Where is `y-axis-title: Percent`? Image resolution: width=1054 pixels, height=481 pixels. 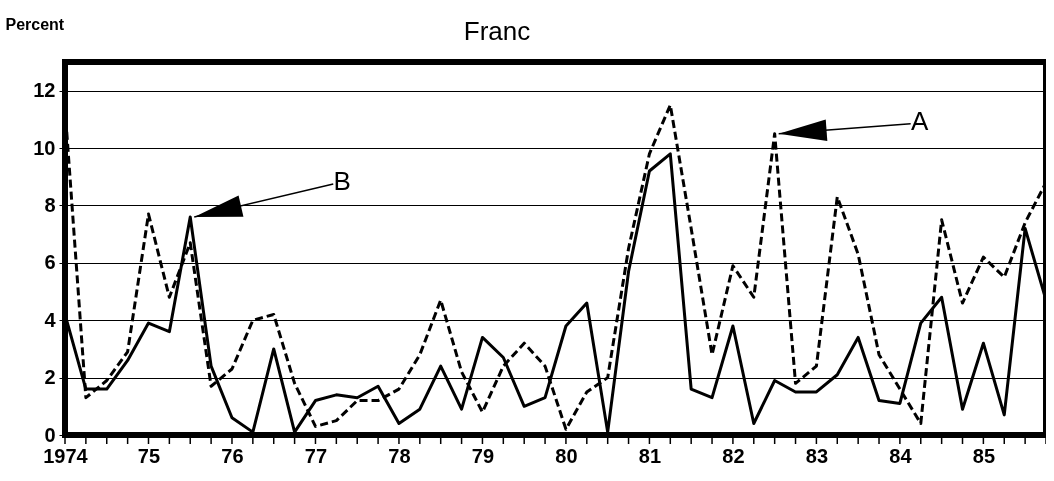
y-axis-title: Percent is located at coordinates (35, 24).